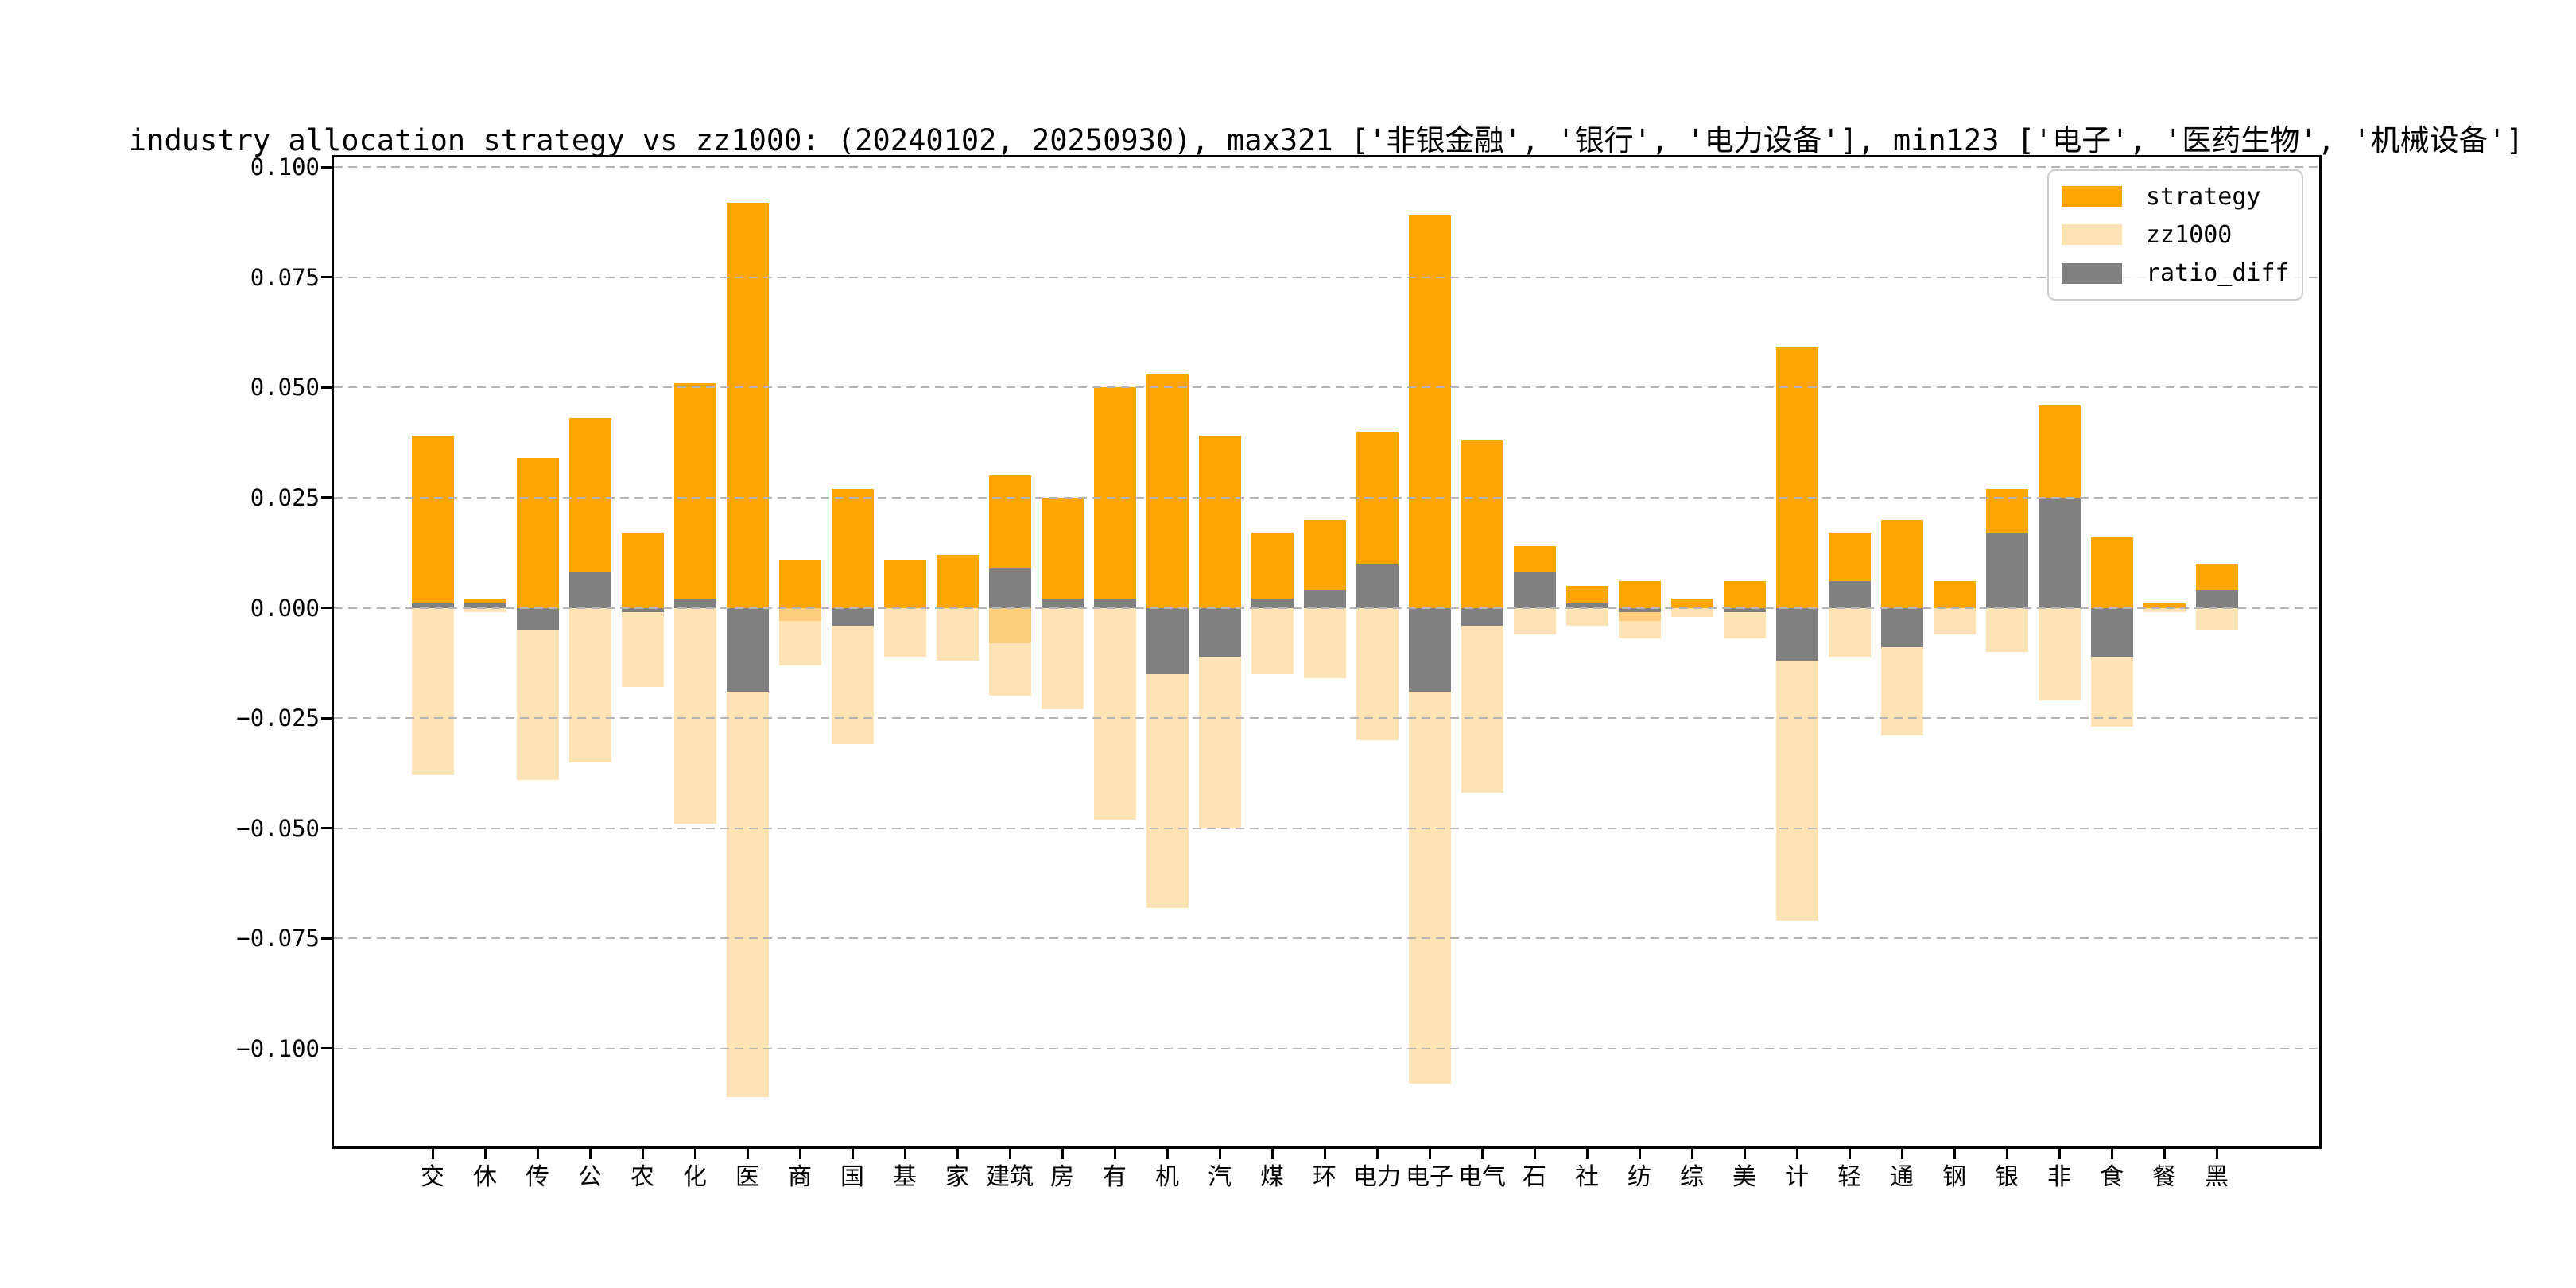  I want to click on x-tick-label-电子: 电子, so click(1429, 1177).